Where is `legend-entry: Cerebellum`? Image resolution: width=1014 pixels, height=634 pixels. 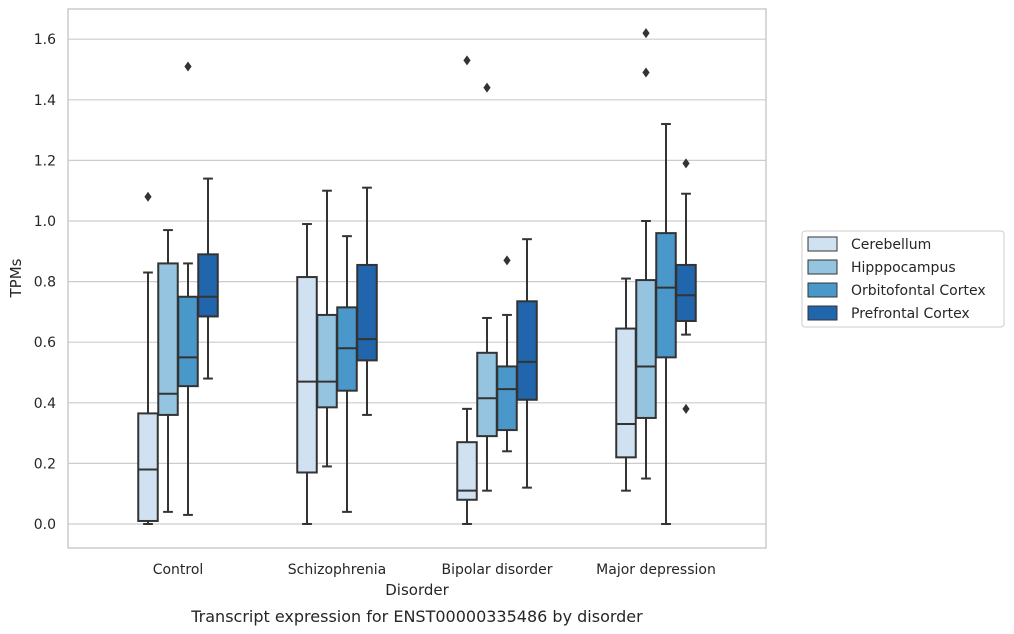 legend-entry: Cerebellum is located at coordinates (891, 245).